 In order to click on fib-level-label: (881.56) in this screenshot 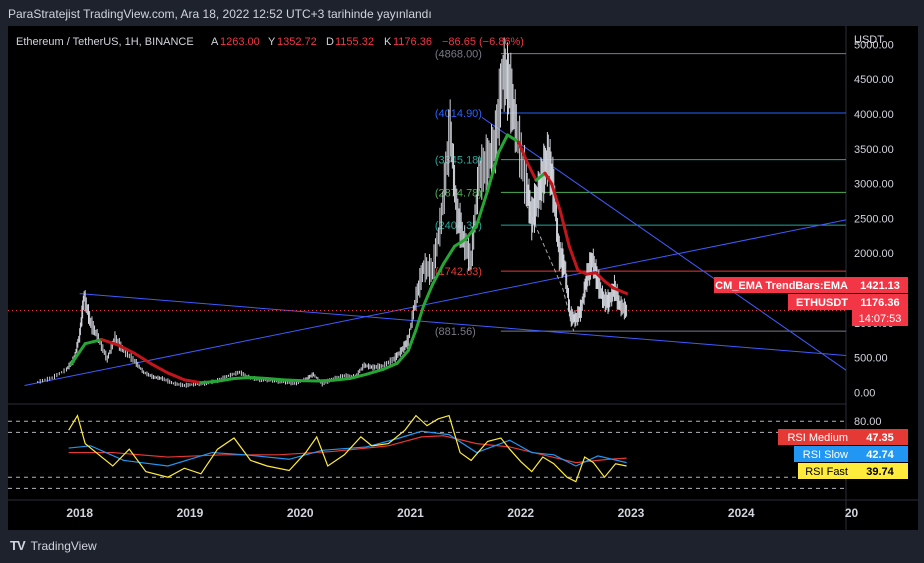, I will do `click(455, 332)`.